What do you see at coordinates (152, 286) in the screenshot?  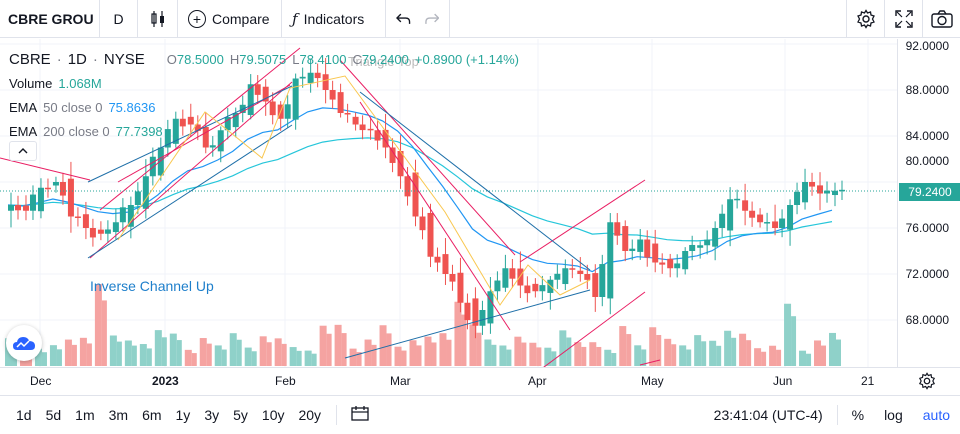 I see `inverse-channel-up-label: Inverse Channel Up` at bounding box center [152, 286].